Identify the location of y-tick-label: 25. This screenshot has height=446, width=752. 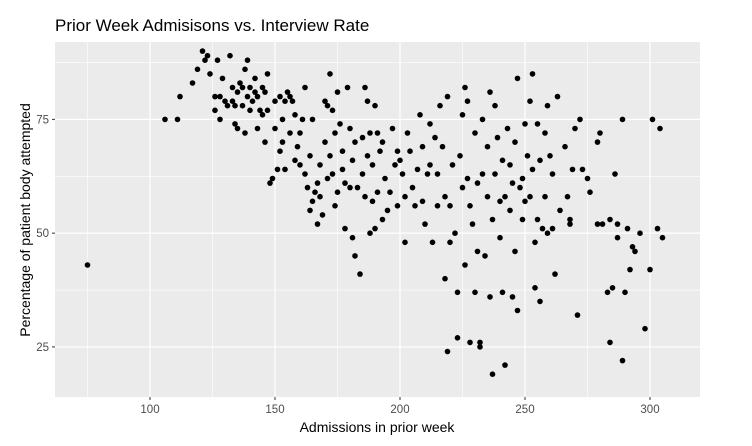
(42, 348).